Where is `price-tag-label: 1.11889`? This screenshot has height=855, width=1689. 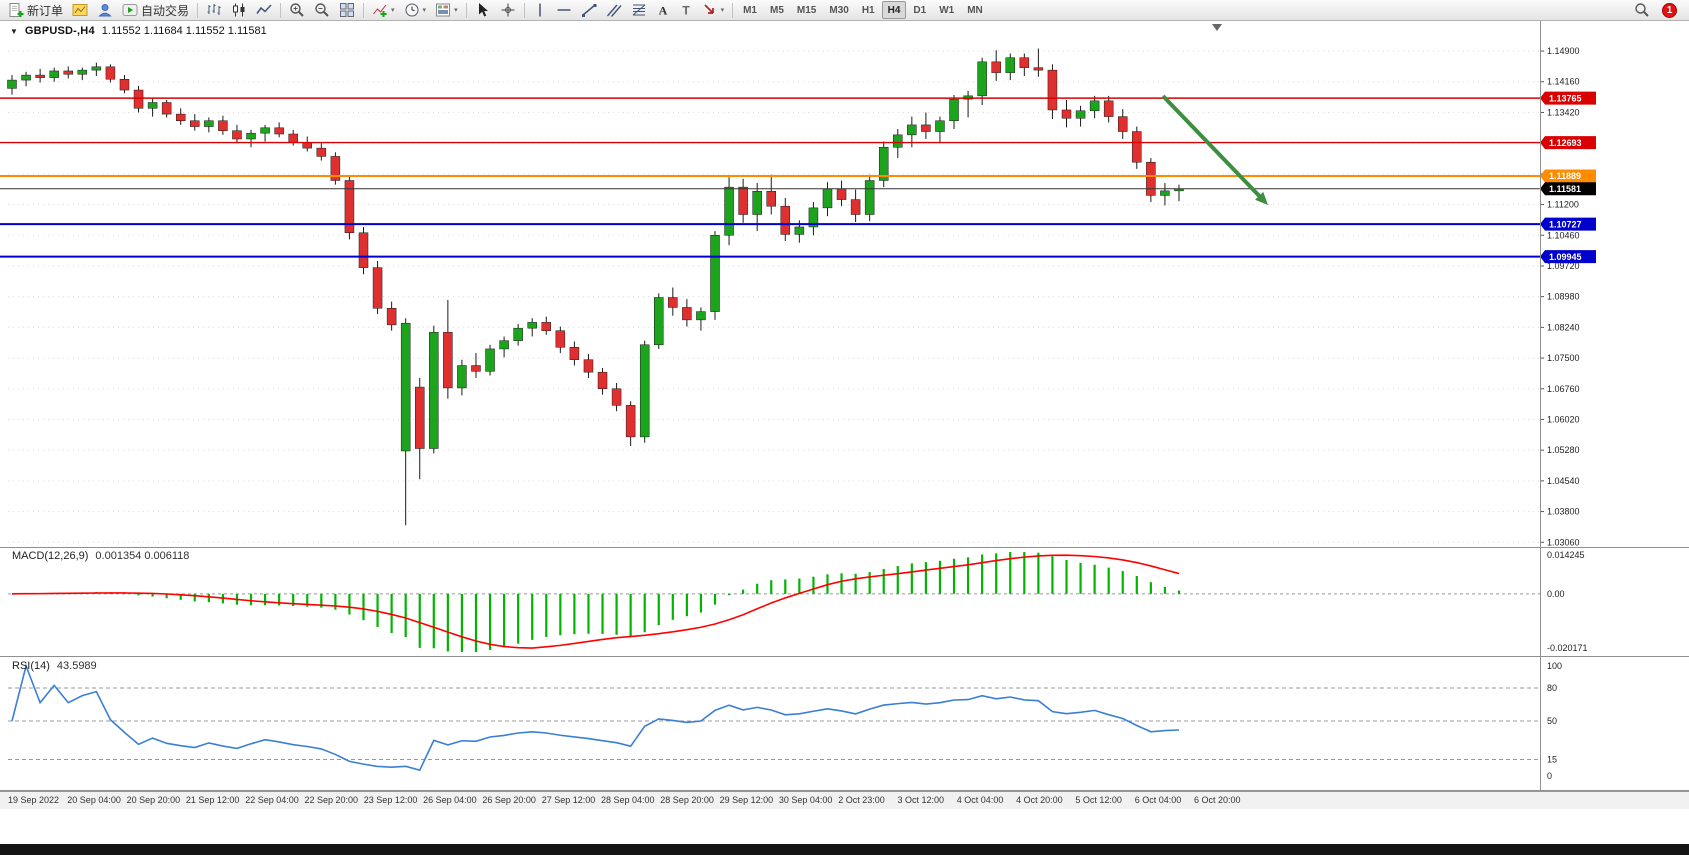 price-tag-label: 1.11889 is located at coordinates (1565, 176).